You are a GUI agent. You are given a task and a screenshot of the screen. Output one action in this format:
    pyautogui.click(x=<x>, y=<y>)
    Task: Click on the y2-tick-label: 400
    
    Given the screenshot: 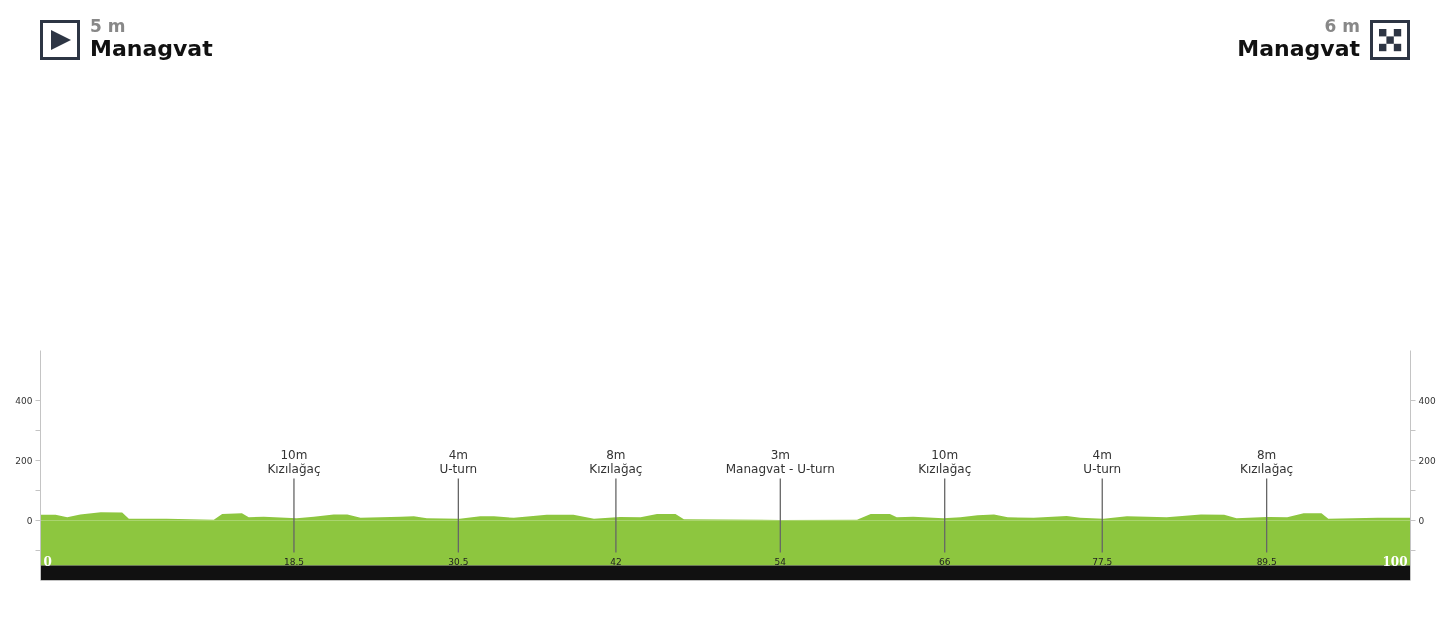 What is the action you would take?
    pyautogui.click(x=1427, y=401)
    